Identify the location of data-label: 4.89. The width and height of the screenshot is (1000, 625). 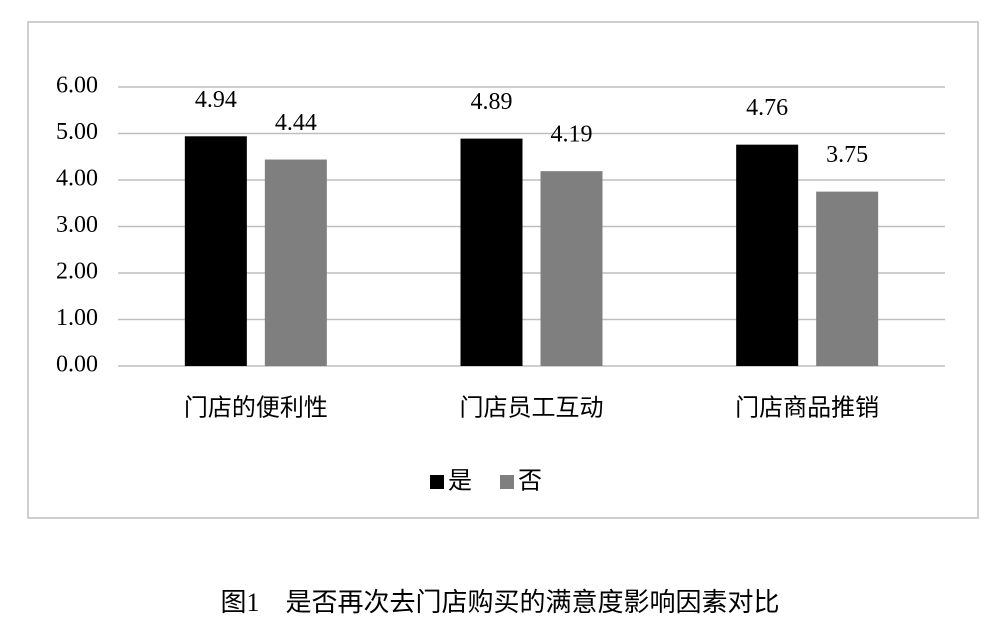
(492, 102).